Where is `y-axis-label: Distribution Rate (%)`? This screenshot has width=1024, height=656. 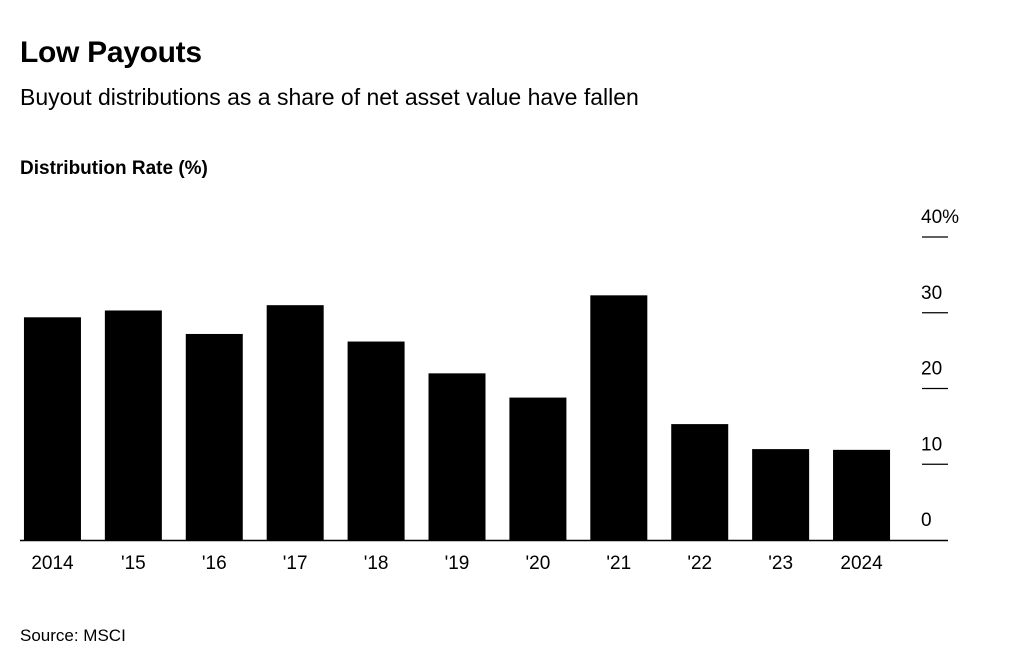 y-axis-label: Distribution Rate (%) is located at coordinates (114, 168).